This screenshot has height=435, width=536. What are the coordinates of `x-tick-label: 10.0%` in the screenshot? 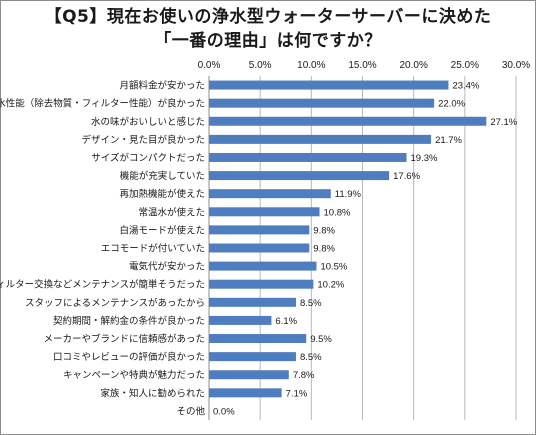 It's located at (311, 65).